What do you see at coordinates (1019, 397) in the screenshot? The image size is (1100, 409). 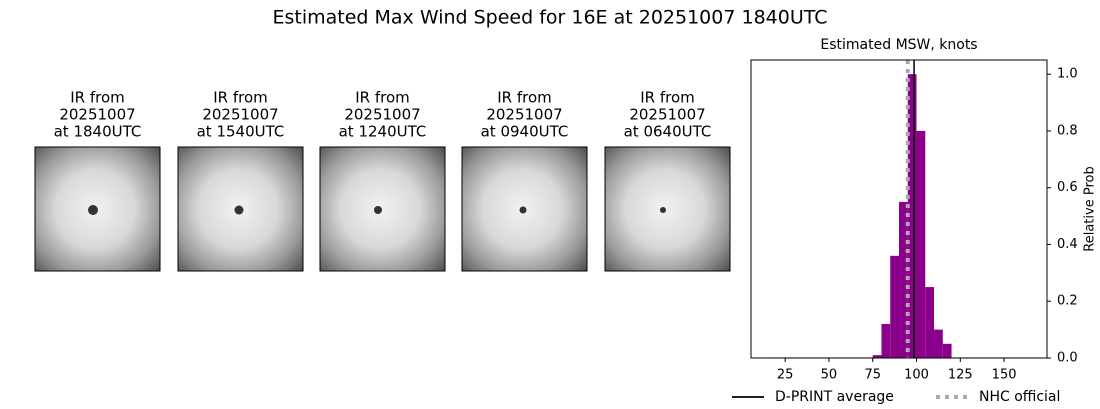 I see `legend-label: NHC official` at bounding box center [1019, 397].